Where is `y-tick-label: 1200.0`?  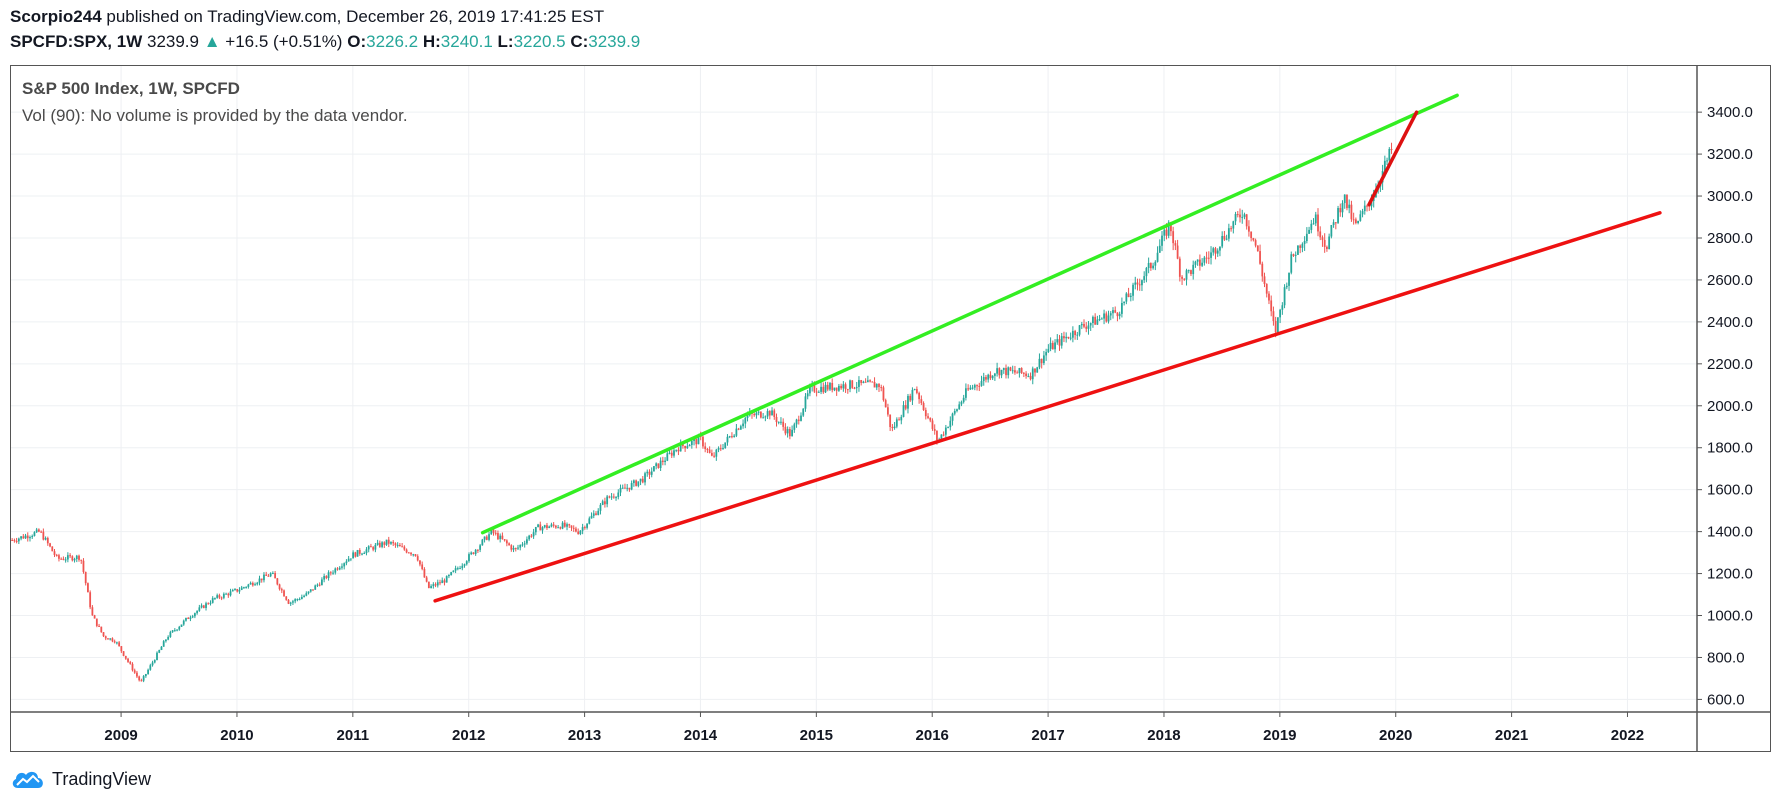 y-tick-label: 1200.0 is located at coordinates (1730, 574).